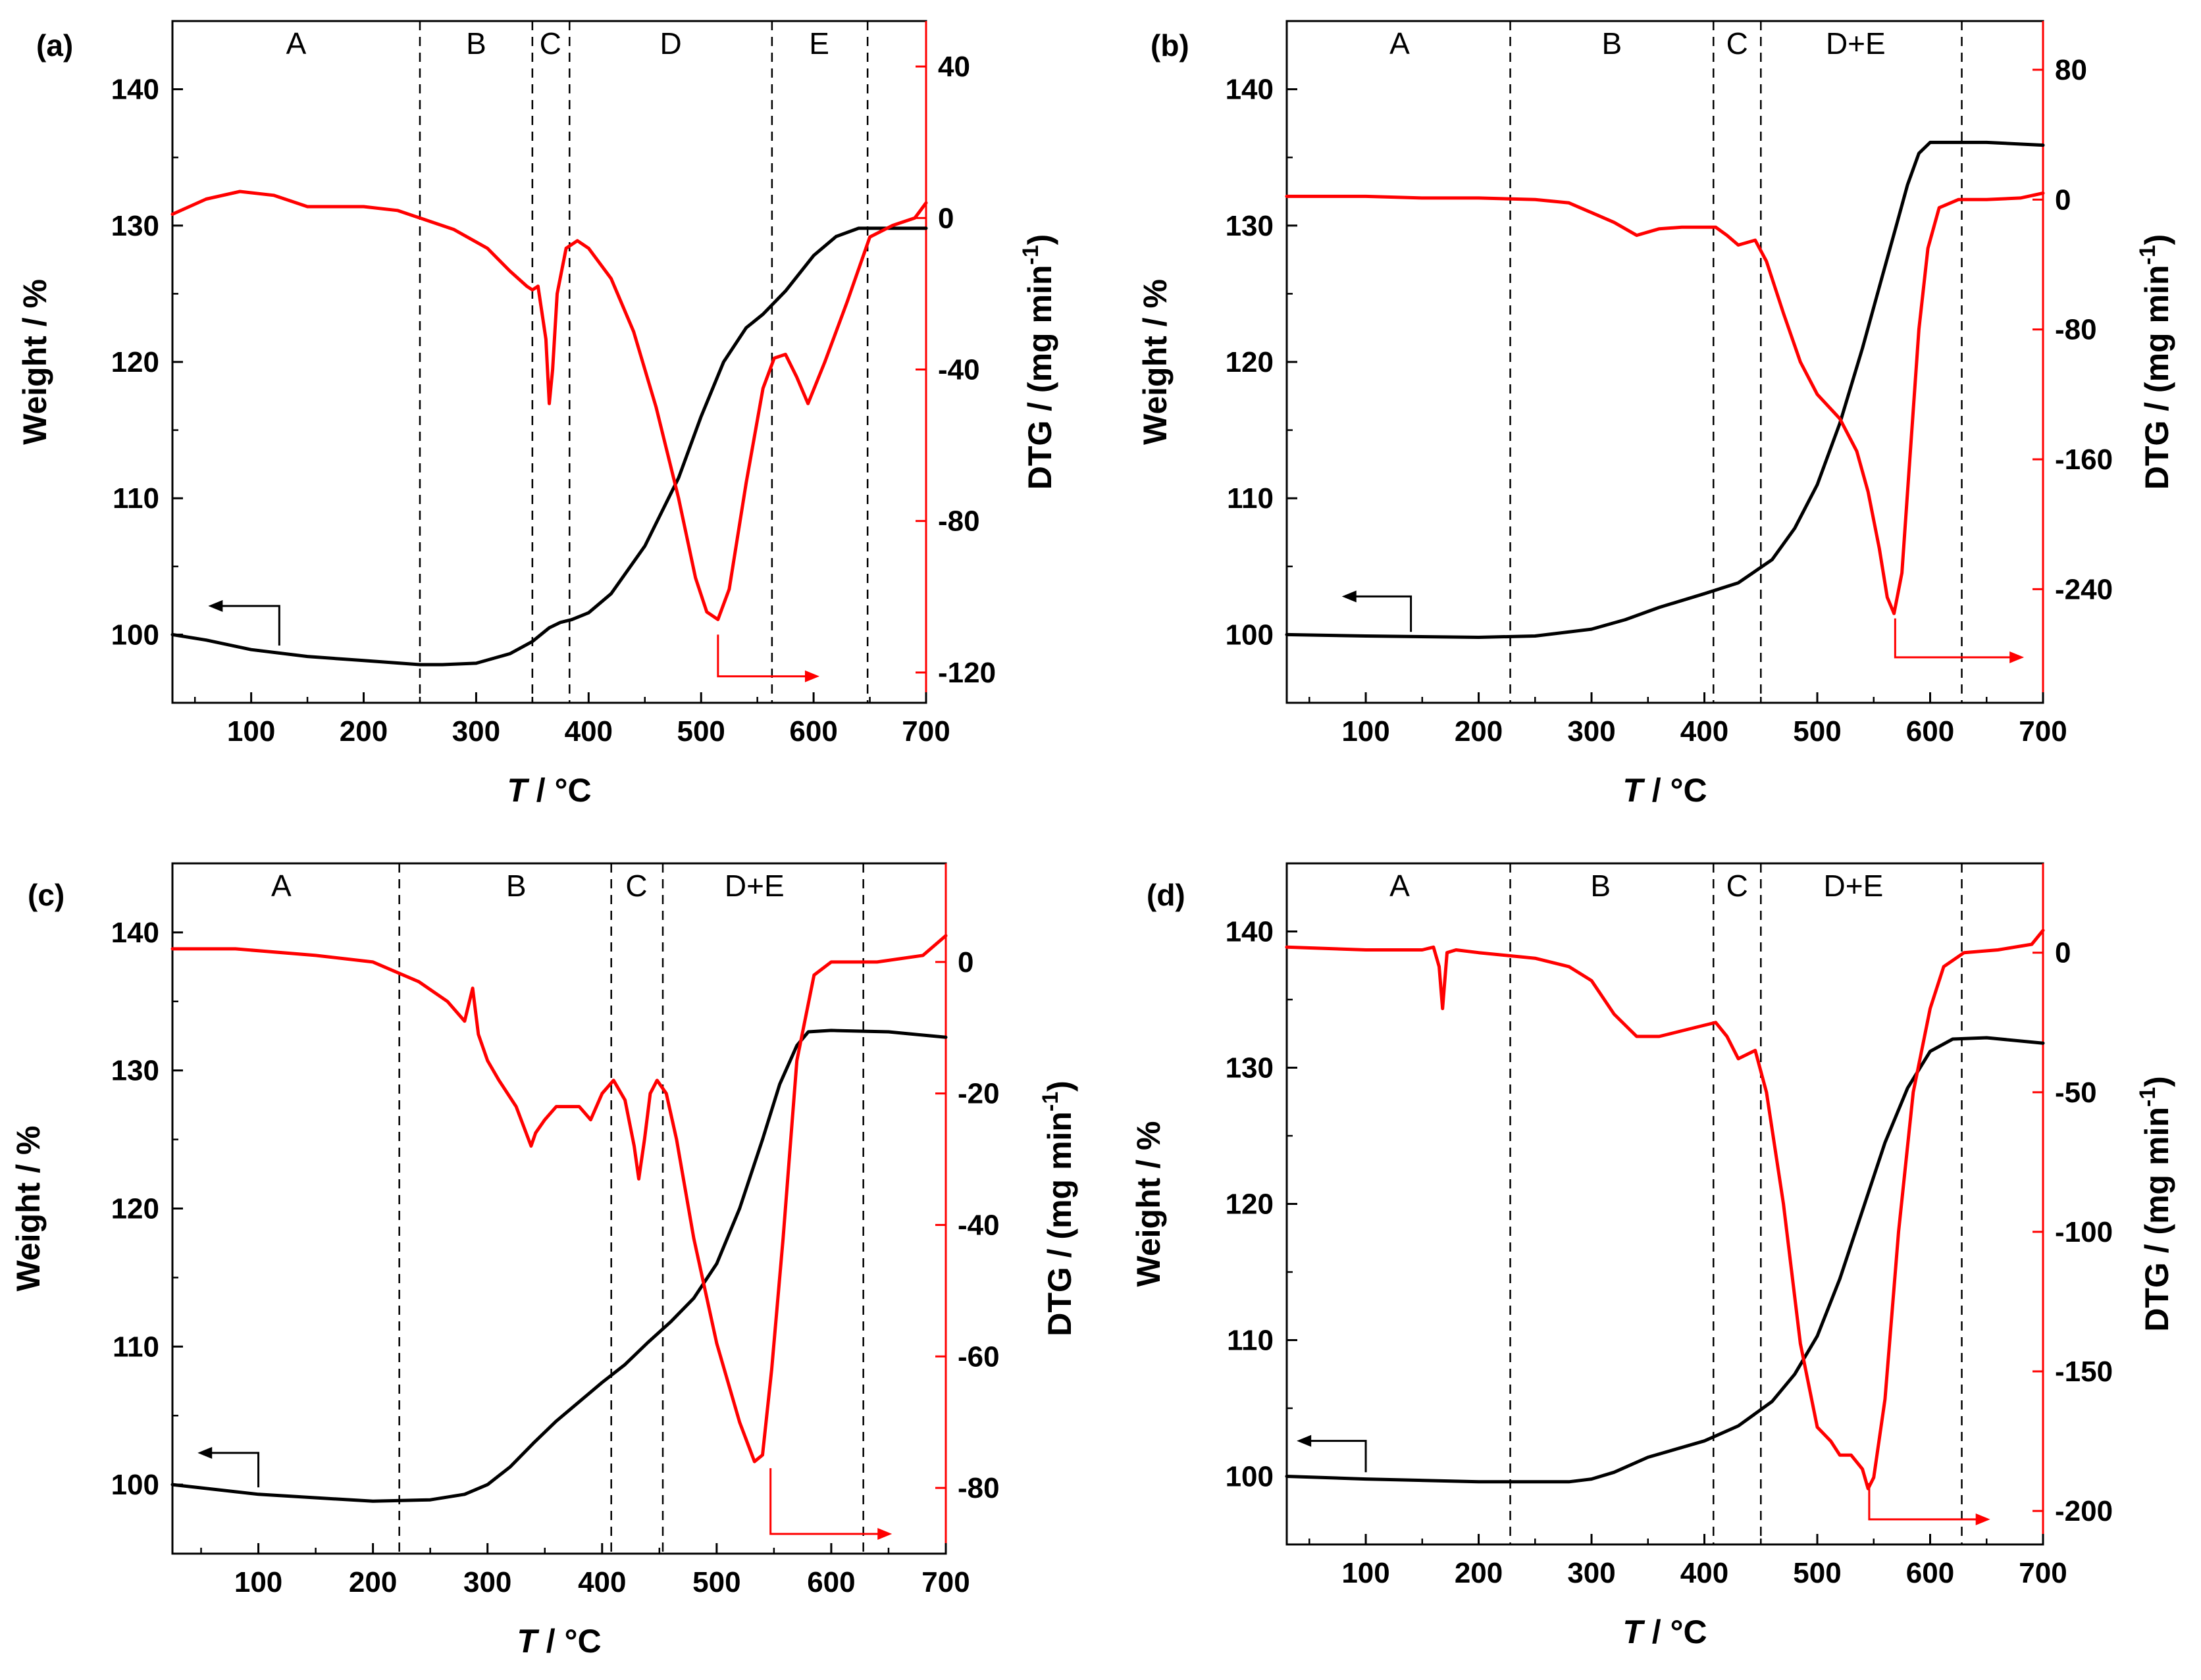 The image size is (2201, 1680). What do you see at coordinates (2084, 1372) in the screenshot?
I see `y2-tick-label: -150` at bounding box center [2084, 1372].